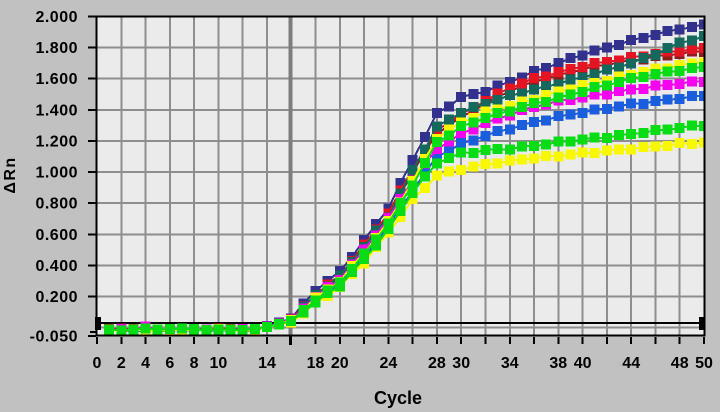  I want to click on svg-text: 28, so click(437, 363).